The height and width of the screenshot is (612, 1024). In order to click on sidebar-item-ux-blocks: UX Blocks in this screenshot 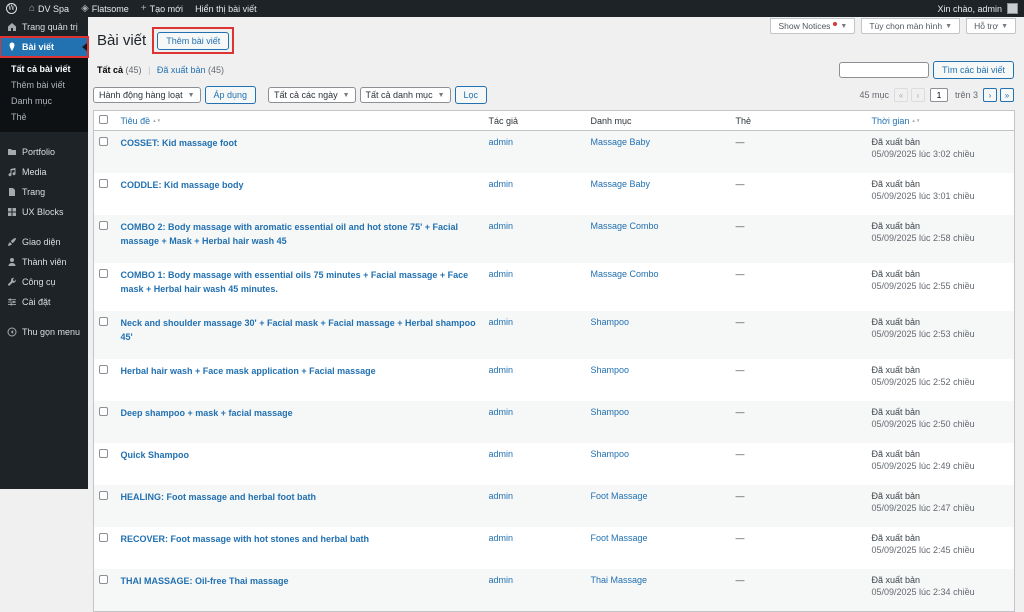, I will do `click(44, 212)`.